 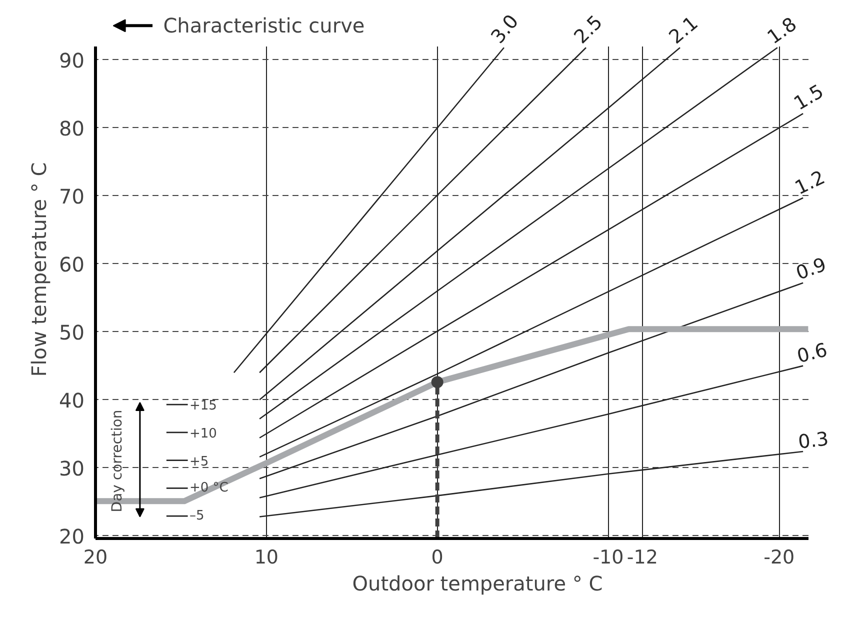 What do you see at coordinates (813, 441) in the screenshot?
I see `text: 0.3` at bounding box center [813, 441].